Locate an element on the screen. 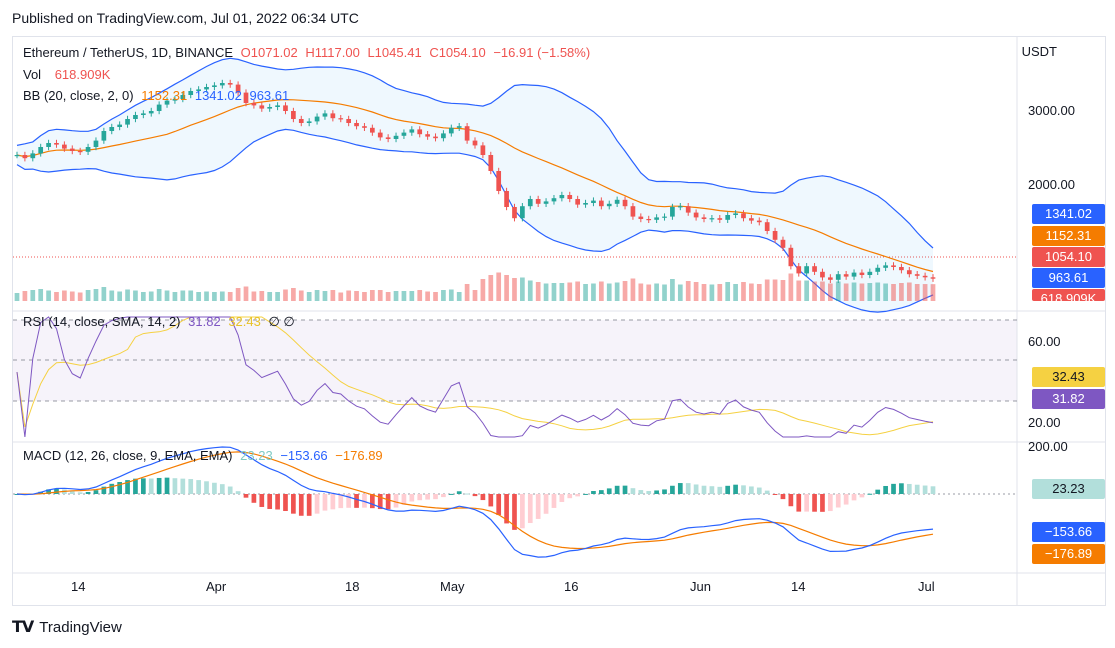 The image size is (1115, 648). ohlc-change: −16.91 (−1.58%) is located at coordinates (542, 52).